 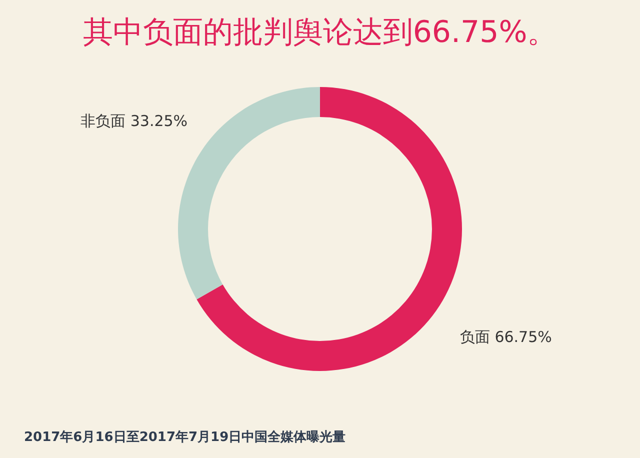 What do you see at coordinates (320, 32) in the screenshot?
I see `chart-title: 其中负面的批判舆论达到66.75%。` at bounding box center [320, 32].